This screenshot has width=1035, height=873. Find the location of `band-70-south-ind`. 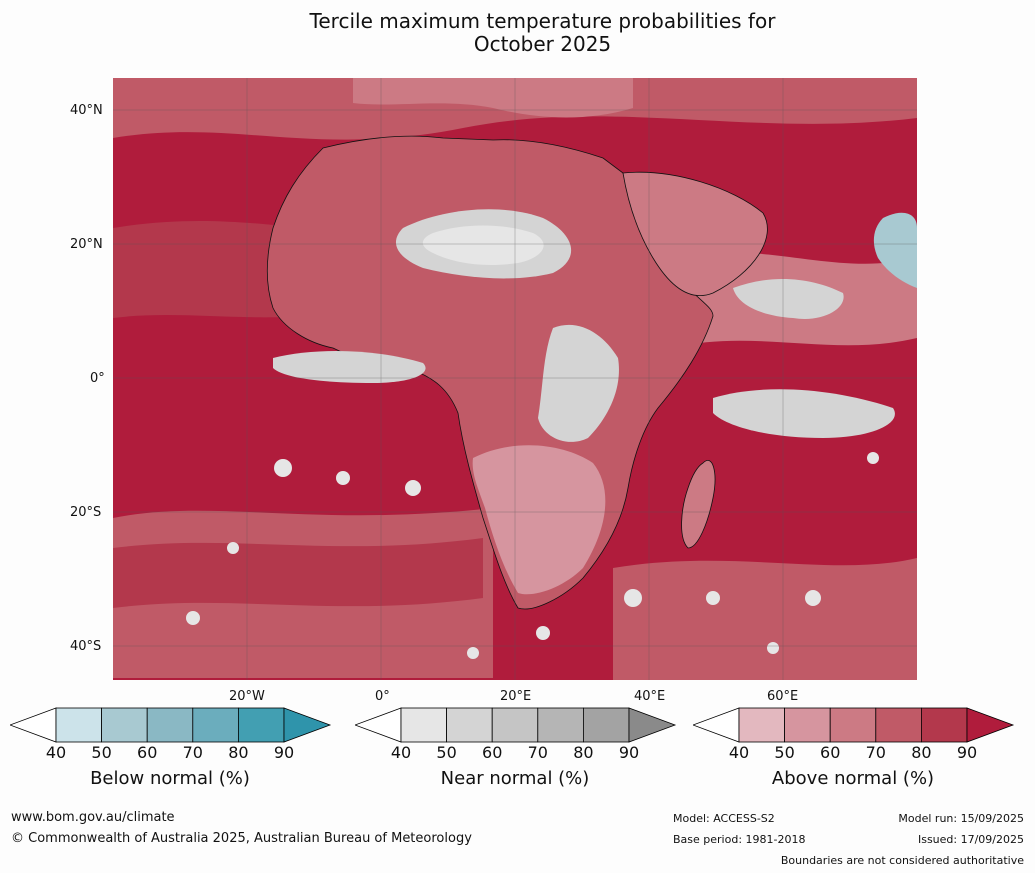

band-70-south-ind is located at coordinates (765, 619).